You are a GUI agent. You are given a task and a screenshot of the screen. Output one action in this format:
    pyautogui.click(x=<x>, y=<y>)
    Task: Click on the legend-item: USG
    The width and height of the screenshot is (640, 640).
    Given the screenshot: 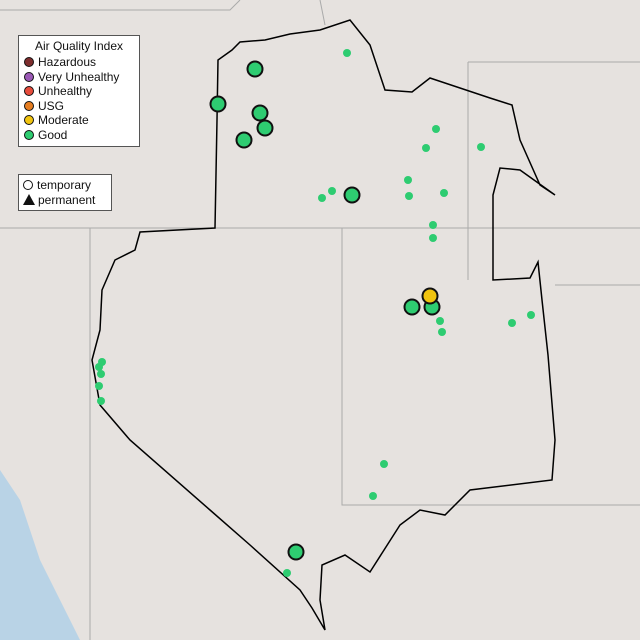 What is the action you would take?
    pyautogui.click(x=79, y=106)
    